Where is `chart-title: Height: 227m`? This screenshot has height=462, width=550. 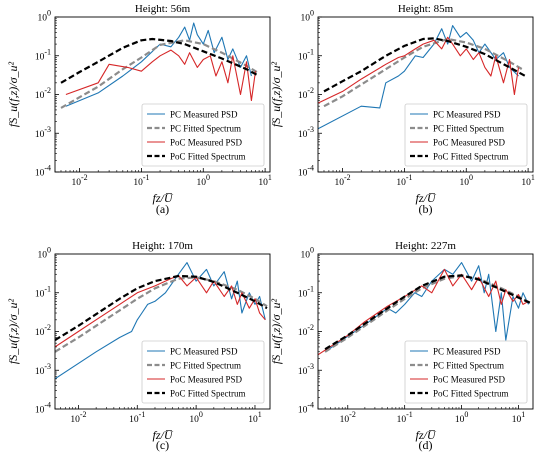 chart-title: Height: 227m is located at coordinates (425, 246).